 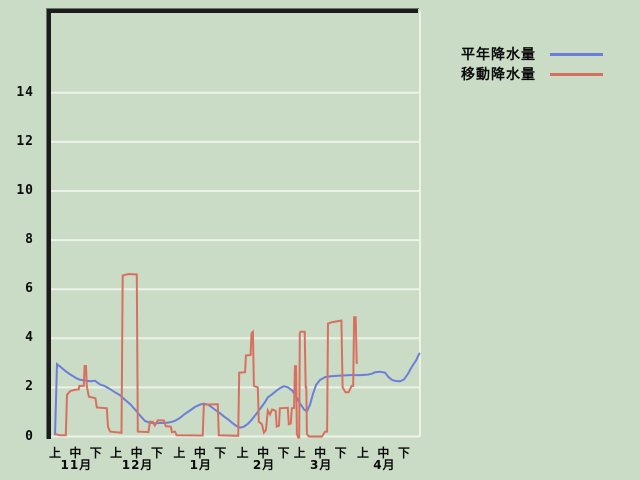 What do you see at coordinates (25, 190) in the screenshot?
I see `y-tick-label: 10` at bounding box center [25, 190].